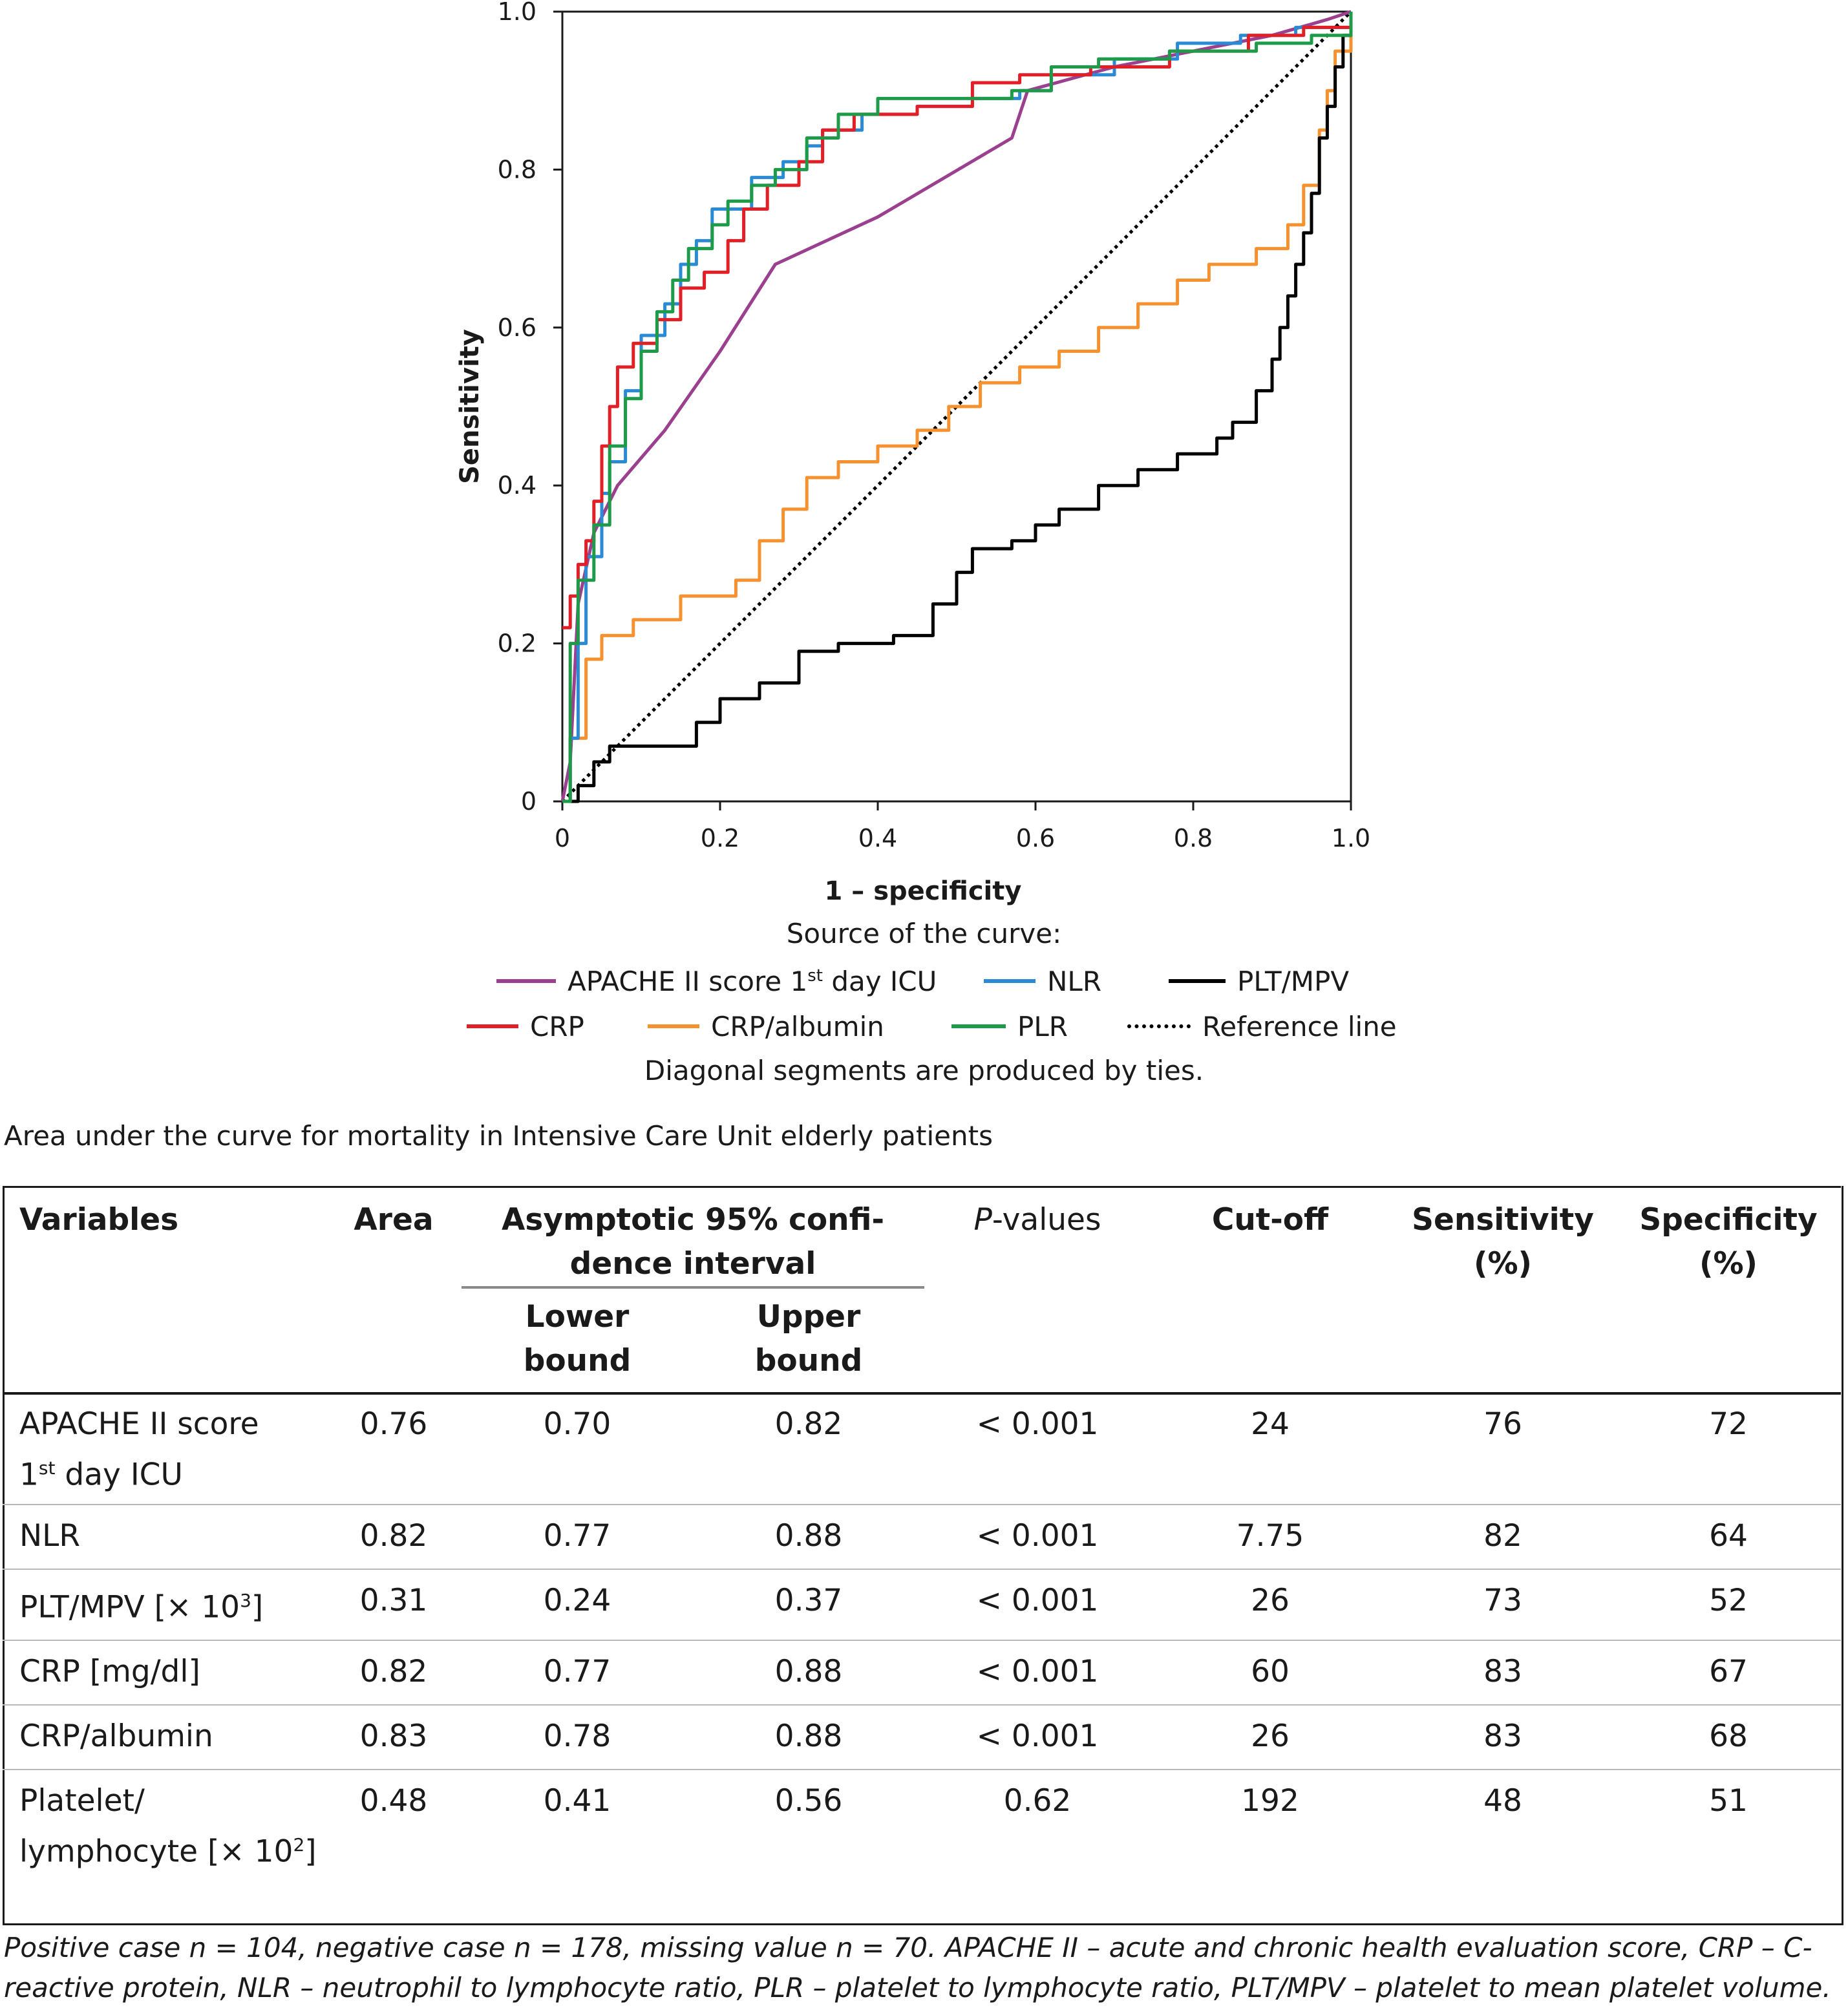 Image resolution: width=1848 pixels, height=2008 pixels. Describe the element at coordinates (525, 1026) in the screenshot. I see `legend-item-crp: CRP` at that location.